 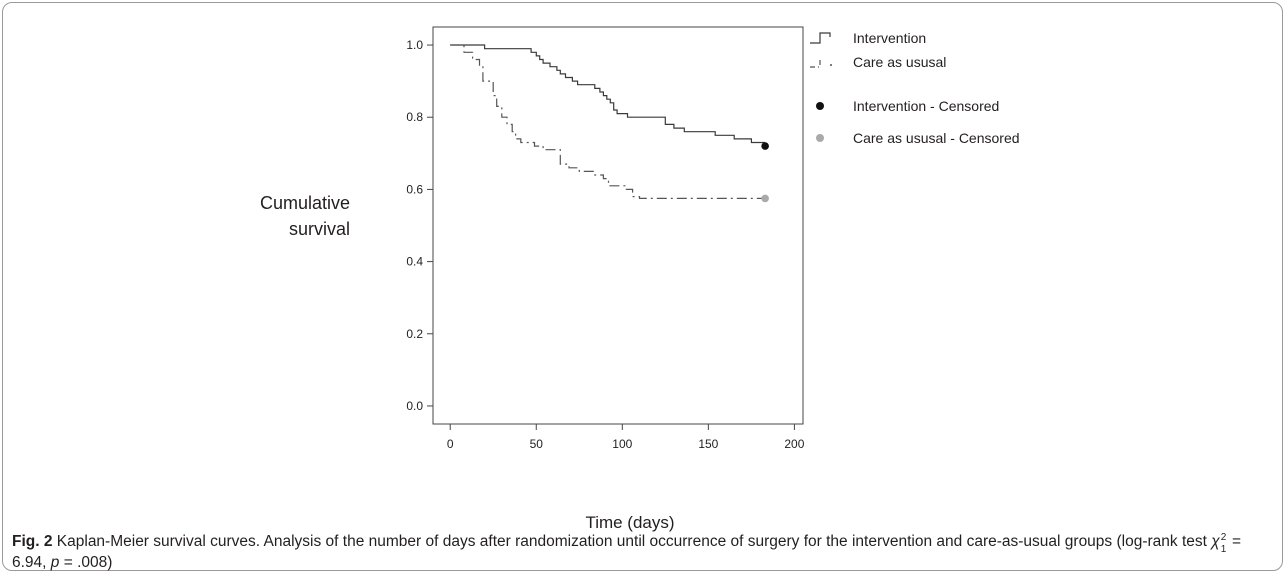 What do you see at coordinates (414, 334) in the screenshot?
I see `y-tick-label: 0.2` at bounding box center [414, 334].